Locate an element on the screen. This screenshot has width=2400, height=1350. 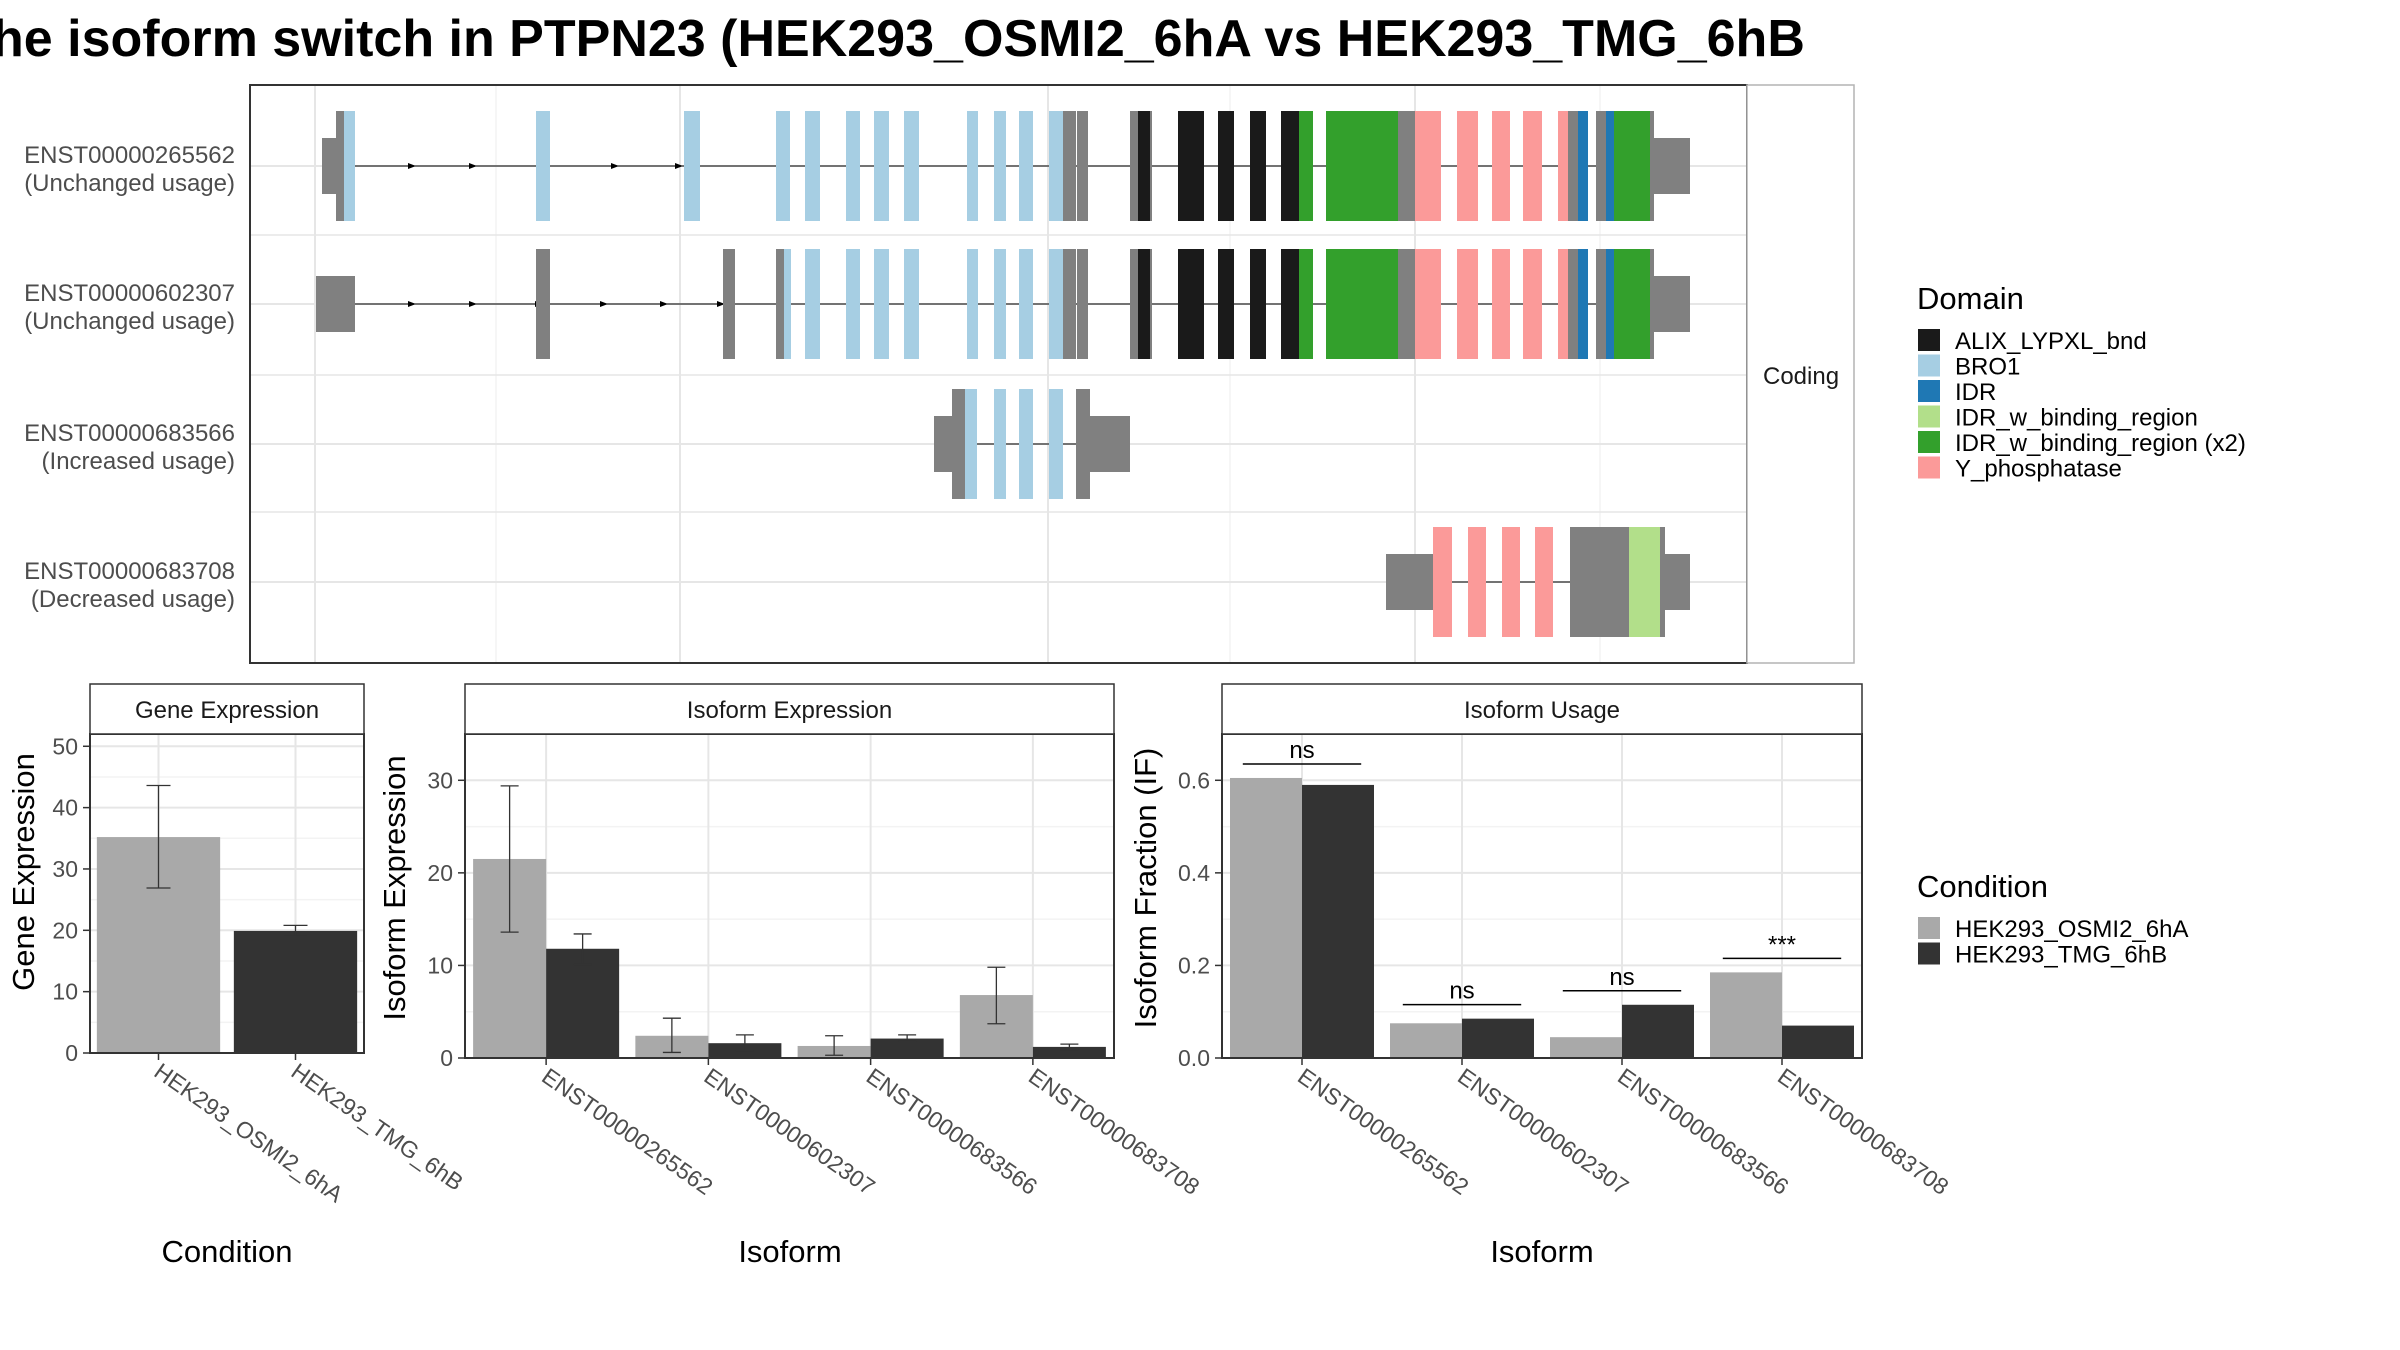
significance-label: ns is located at coordinates (1461, 991).